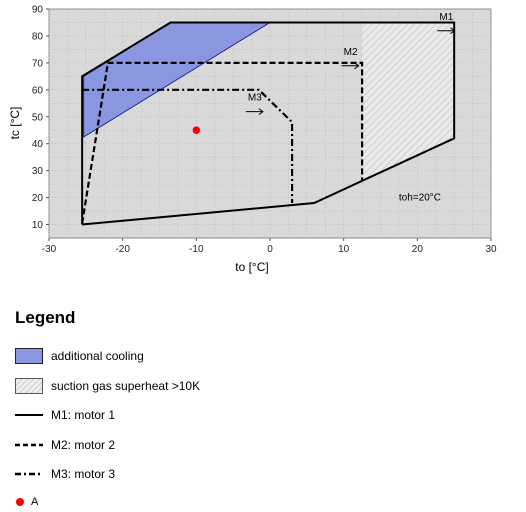 The image size is (526, 512). I want to click on legend-item-motor-2: M2: motor 2, so click(65, 445).